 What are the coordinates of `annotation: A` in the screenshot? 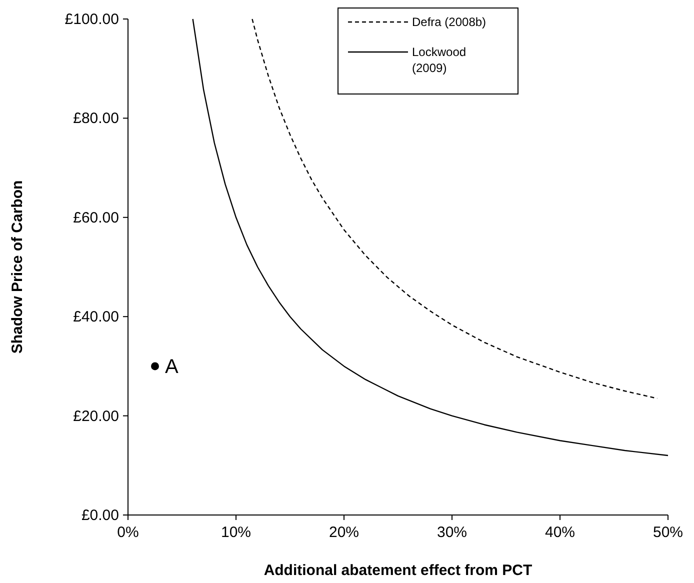 It's located at (172, 367).